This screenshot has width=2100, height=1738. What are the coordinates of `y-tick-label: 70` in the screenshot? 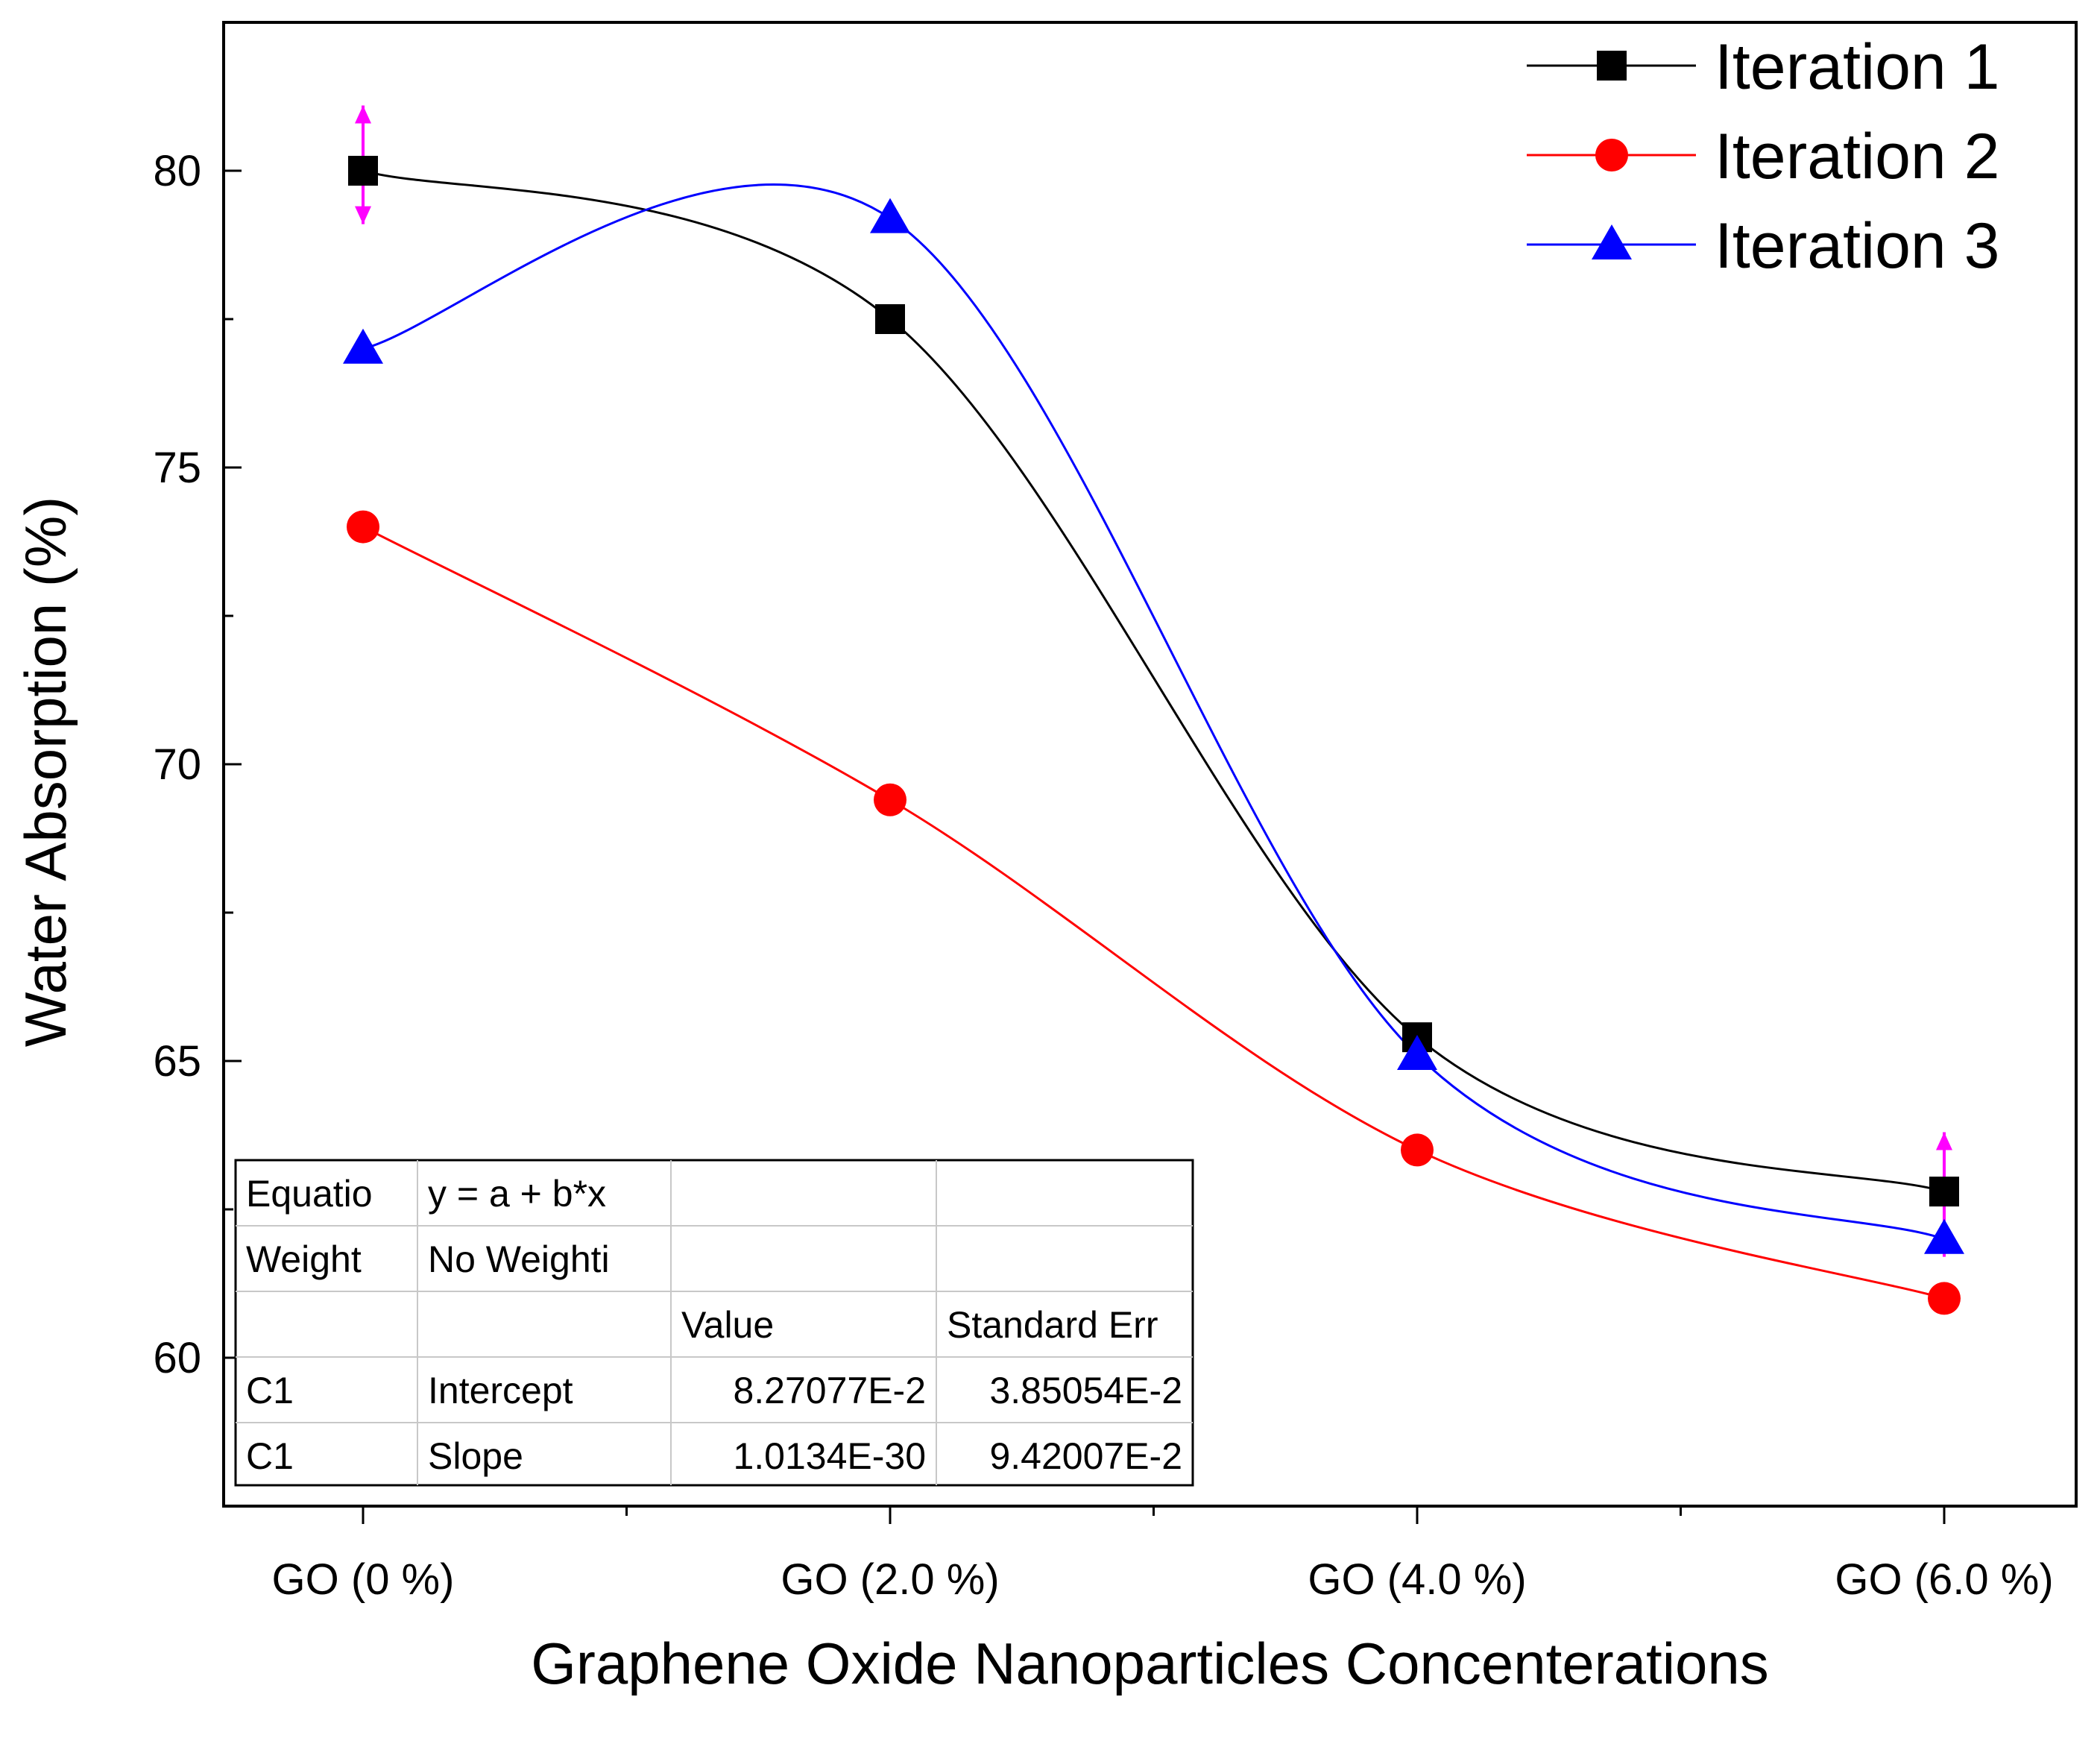 It's located at (177, 765).